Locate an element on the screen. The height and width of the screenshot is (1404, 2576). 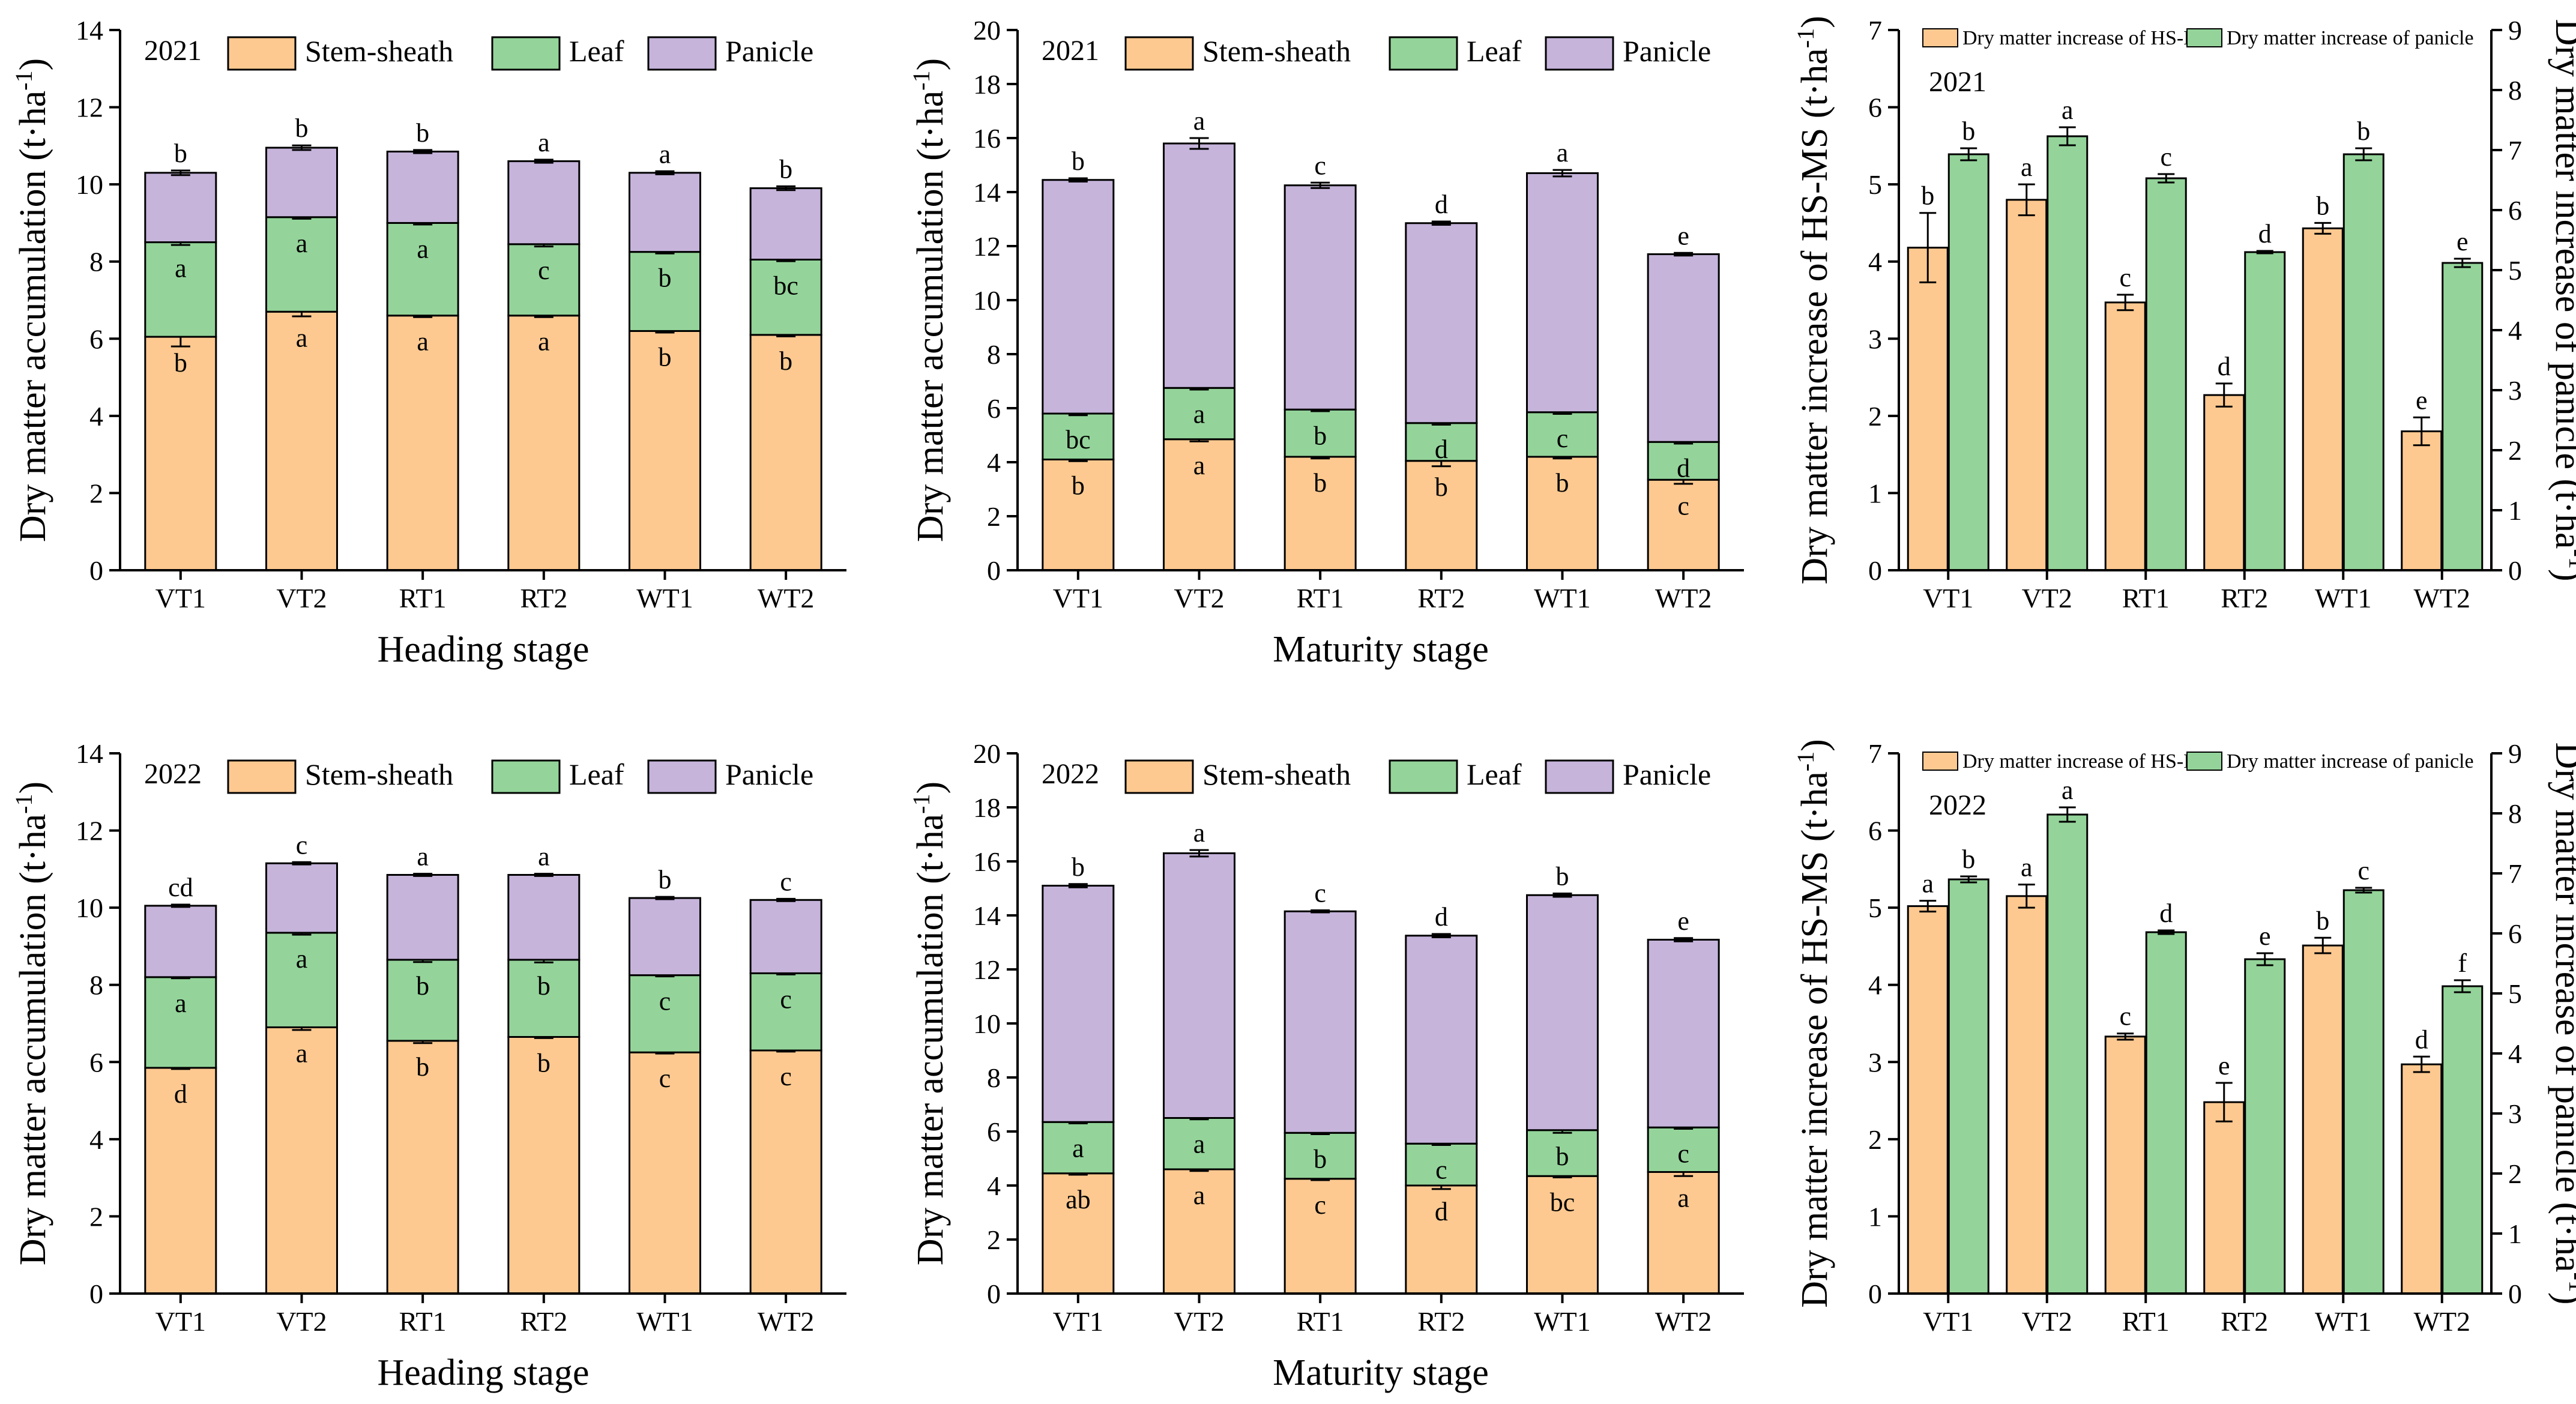
right-y-tick-label: 4 is located at coordinates (2515, 331).